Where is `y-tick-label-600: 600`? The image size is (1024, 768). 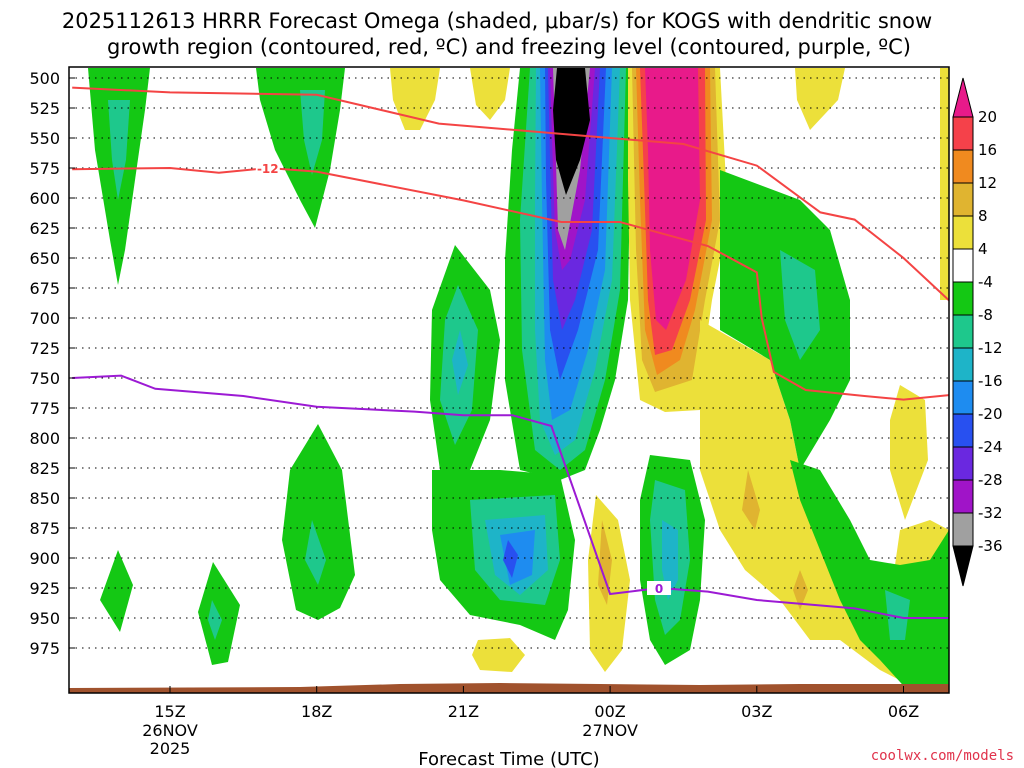
y-tick-label-600: 600 is located at coordinates (44, 198).